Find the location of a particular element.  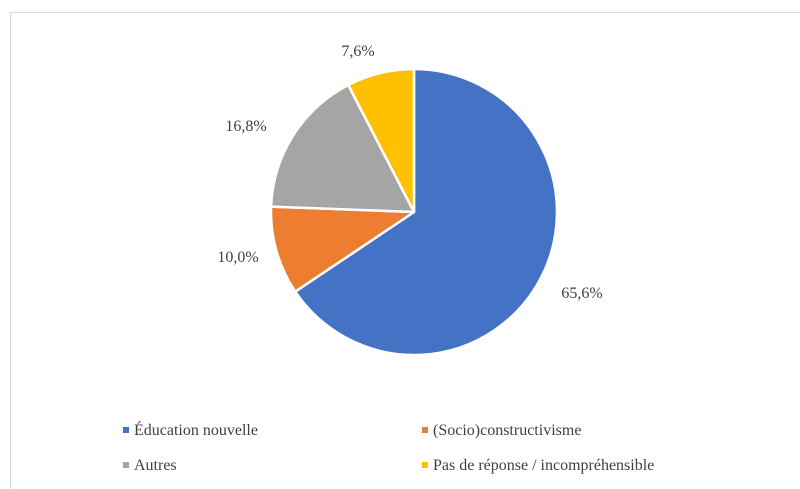

legend-label: Autres is located at coordinates (155, 465).